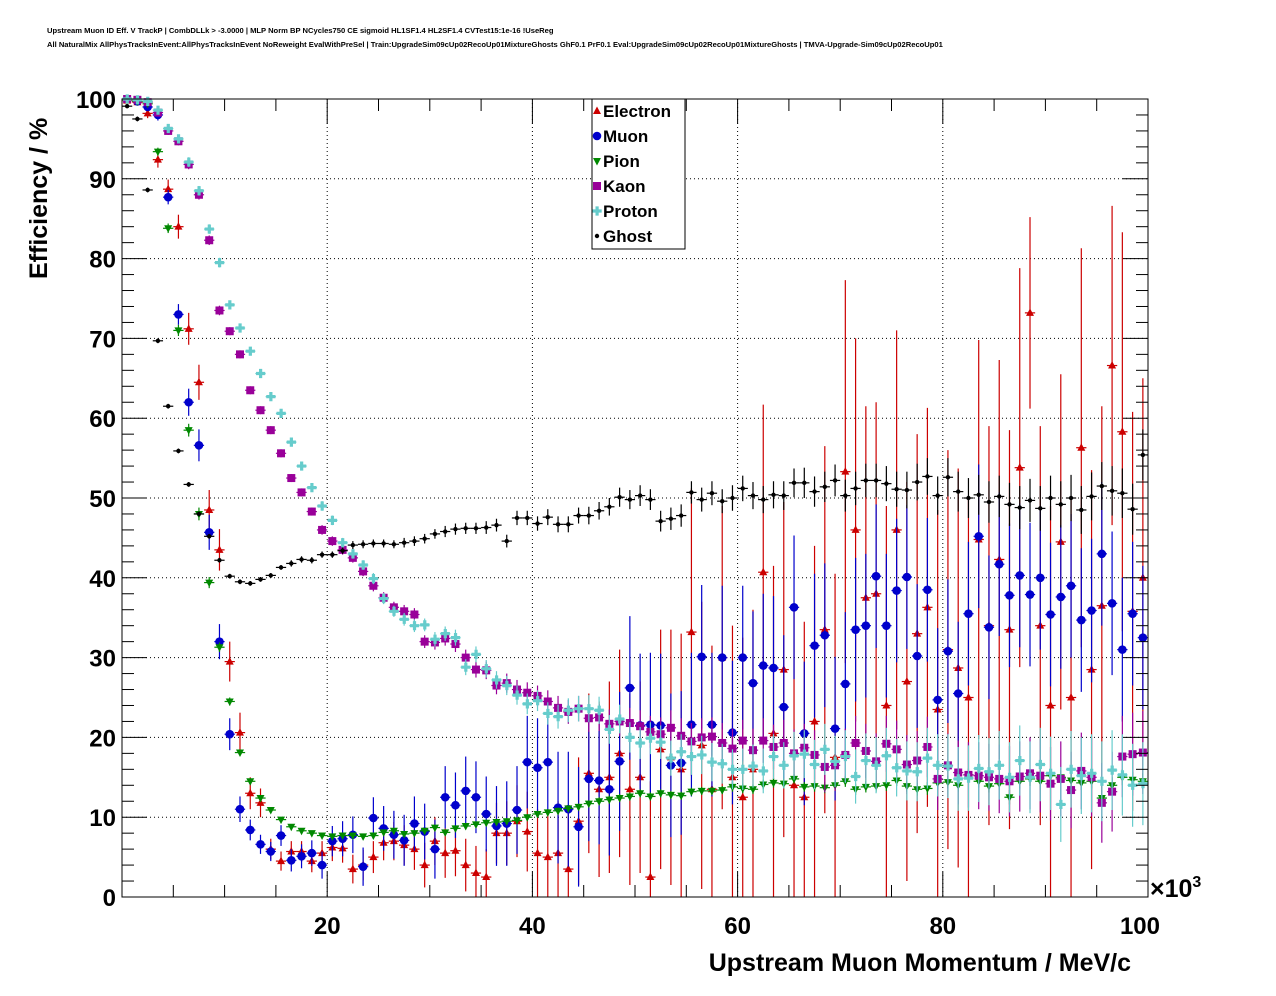 This screenshot has height=996, width=1276. Describe the element at coordinates (1171, 889) in the screenshot. I see `x-multiplier-base: ×10` at that location.